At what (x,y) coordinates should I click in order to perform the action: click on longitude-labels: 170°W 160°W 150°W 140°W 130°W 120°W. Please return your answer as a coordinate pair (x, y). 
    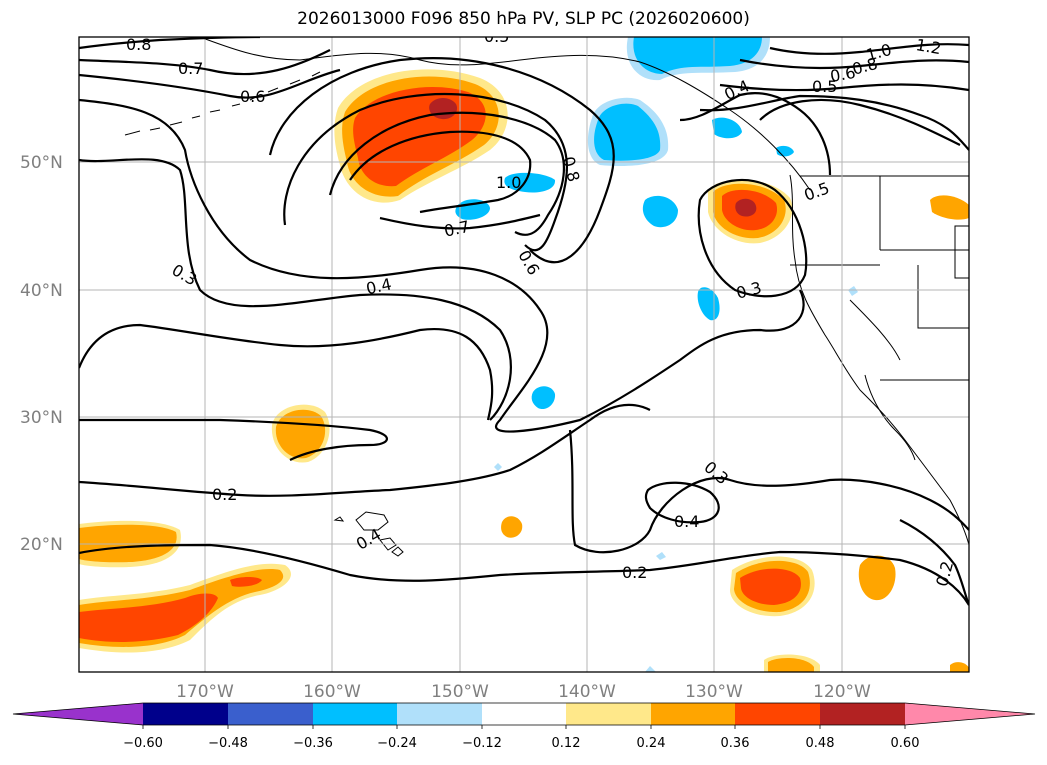
    Looking at the image, I should click on (523, 692).